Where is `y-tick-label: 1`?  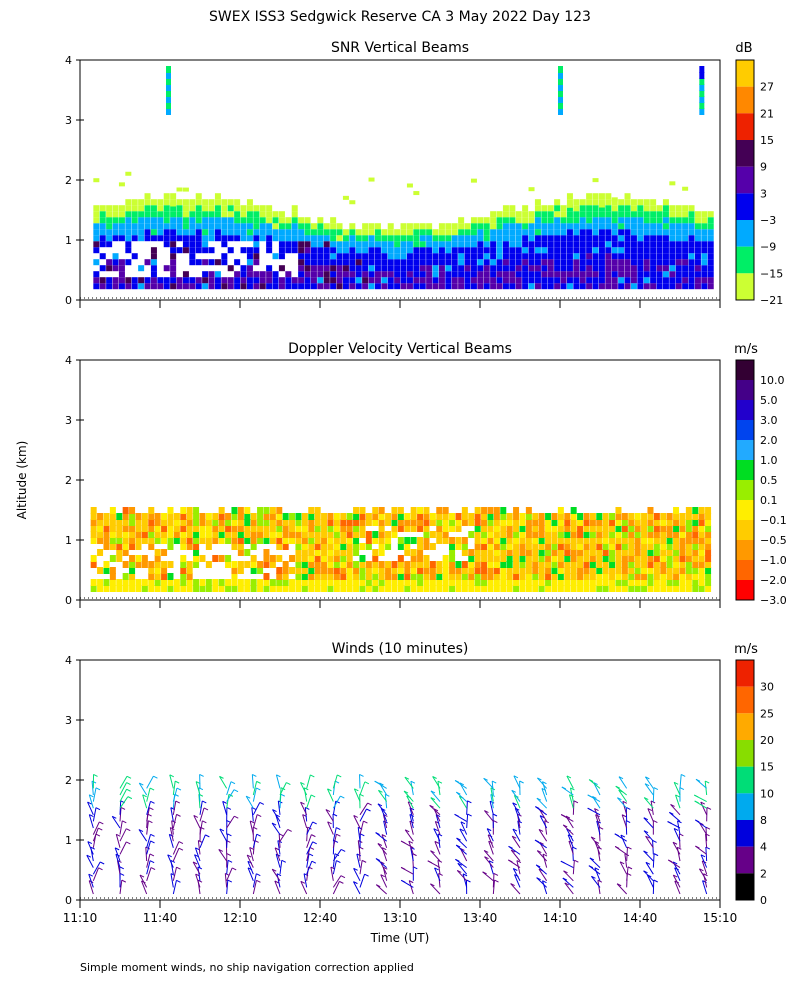
y-tick-label: 1 is located at coordinates (68, 840).